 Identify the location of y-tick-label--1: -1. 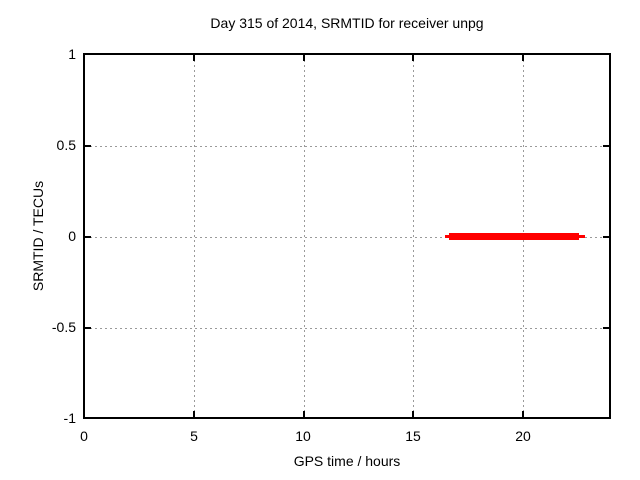
(69, 418).